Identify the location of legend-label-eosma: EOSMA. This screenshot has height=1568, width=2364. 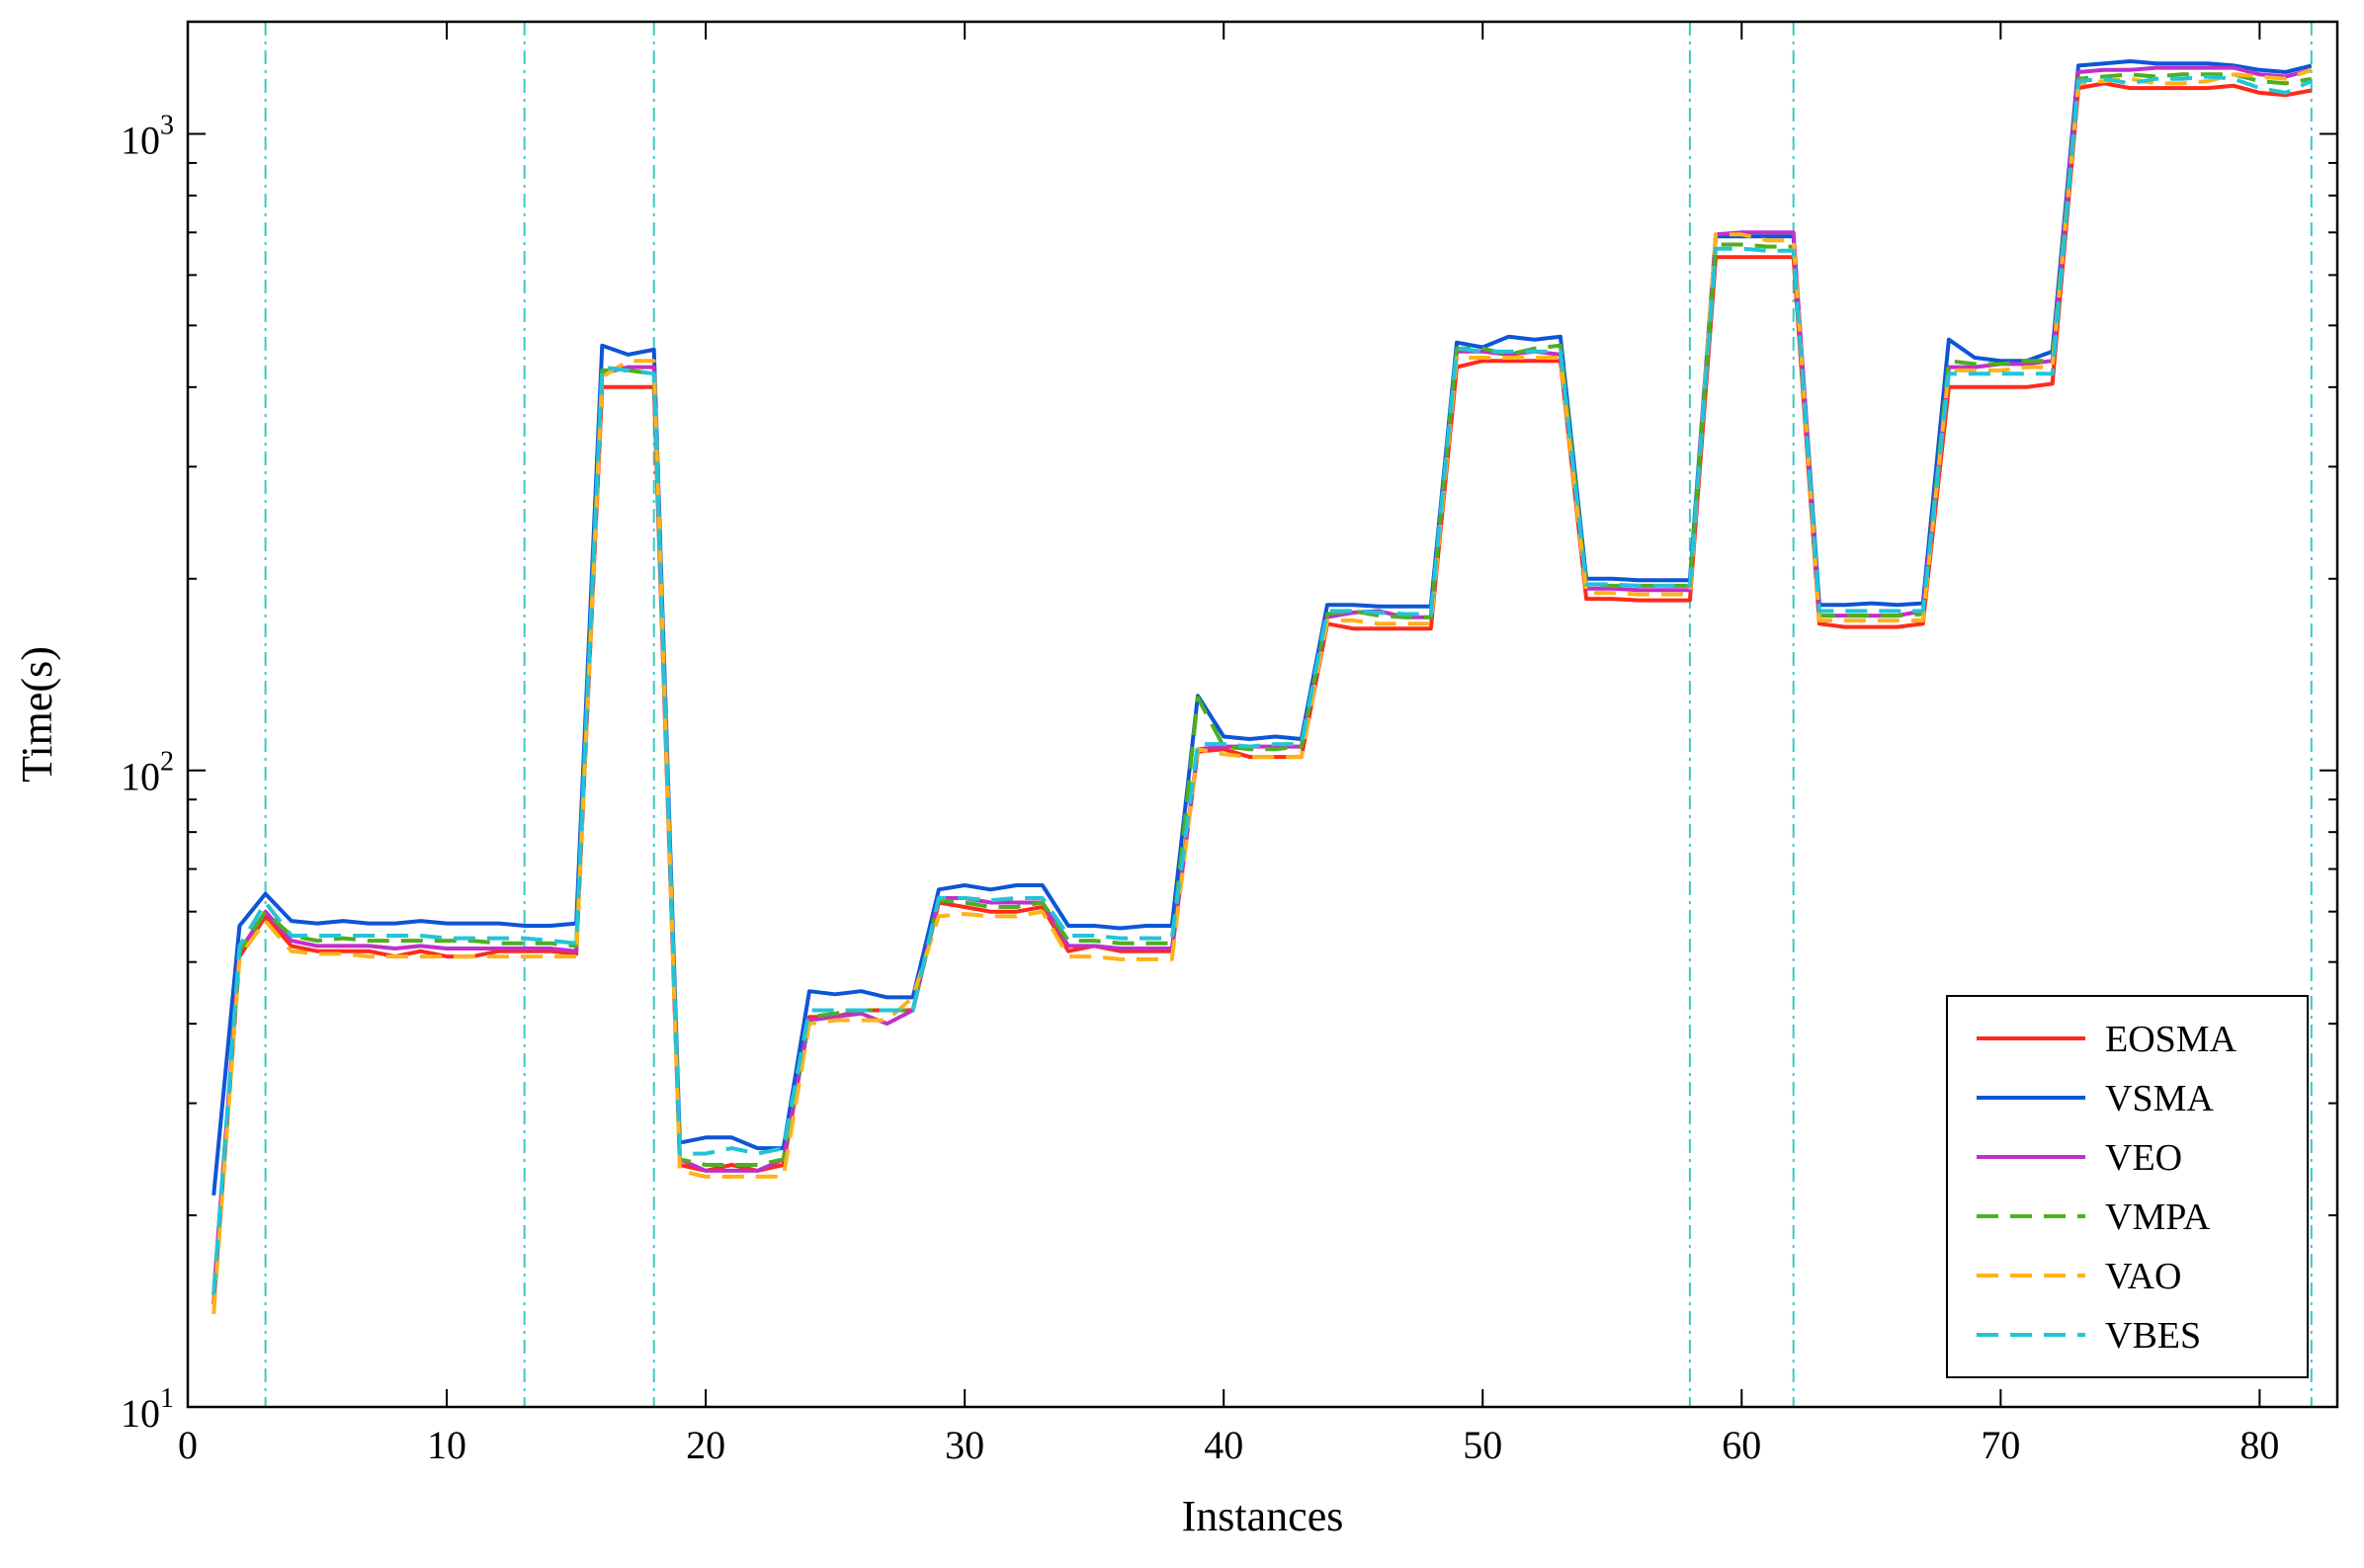
(2171, 1039).